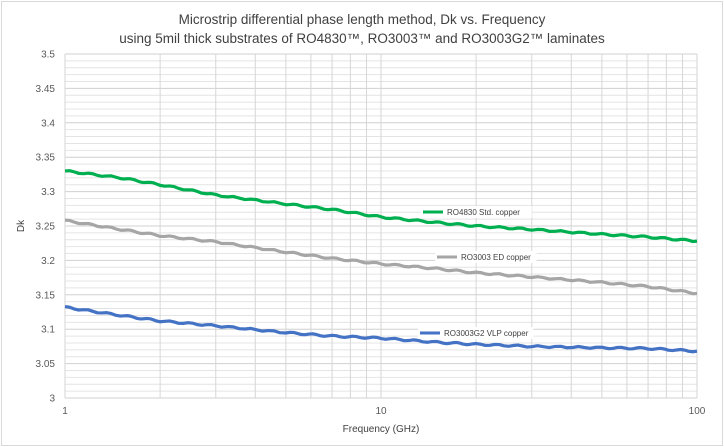 This screenshot has width=724, height=447. What do you see at coordinates (21, 225) in the screenshot?
I see `y-axis-label: Dk` at bounding box center [21, 225].